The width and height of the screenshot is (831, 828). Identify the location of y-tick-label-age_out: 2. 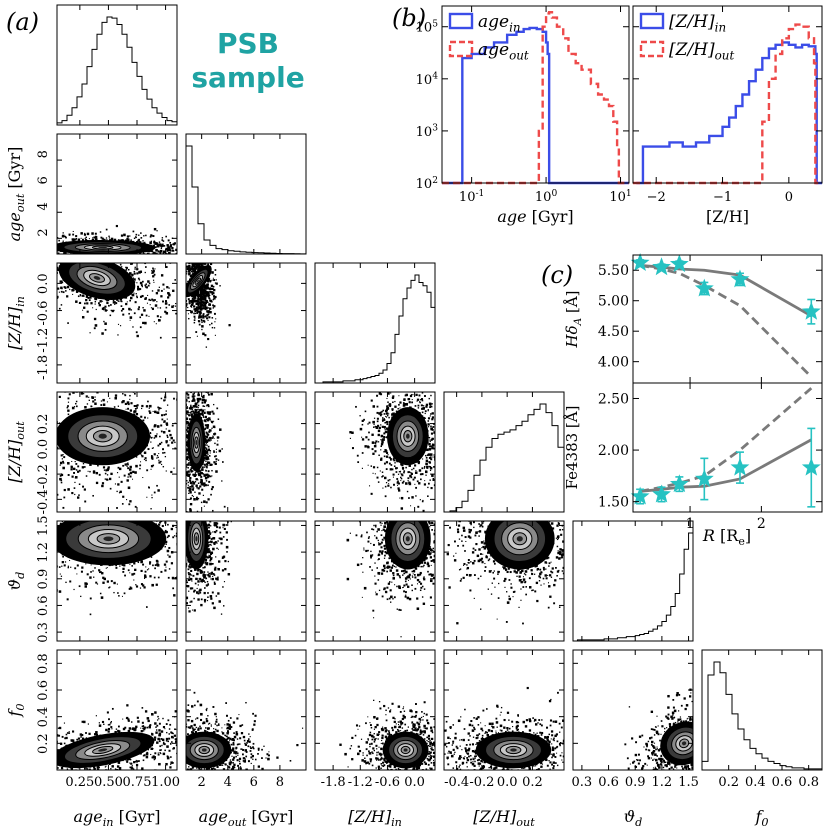
(43, 232).